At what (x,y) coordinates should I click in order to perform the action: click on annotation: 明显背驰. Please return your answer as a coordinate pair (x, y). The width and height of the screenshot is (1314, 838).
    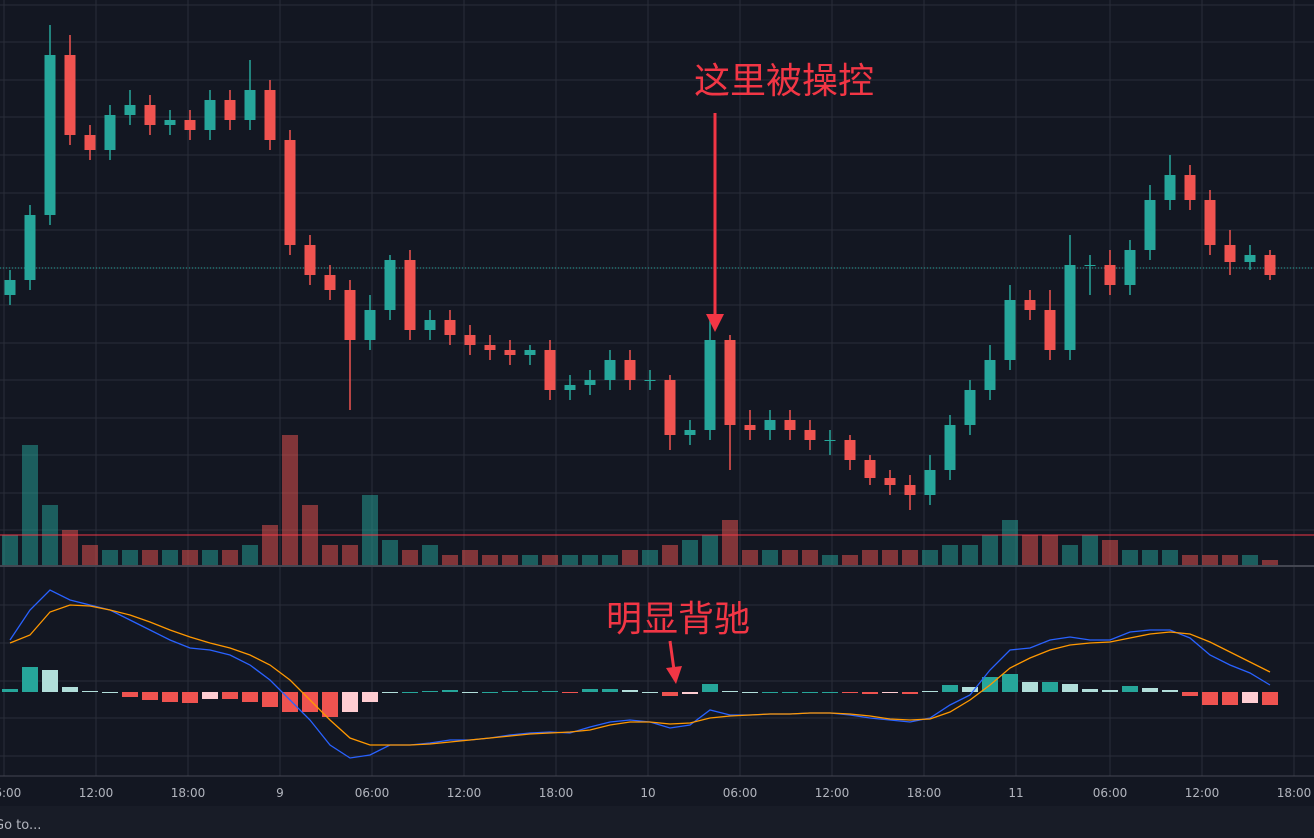
    Looking at the image, I should click on (678, 619).